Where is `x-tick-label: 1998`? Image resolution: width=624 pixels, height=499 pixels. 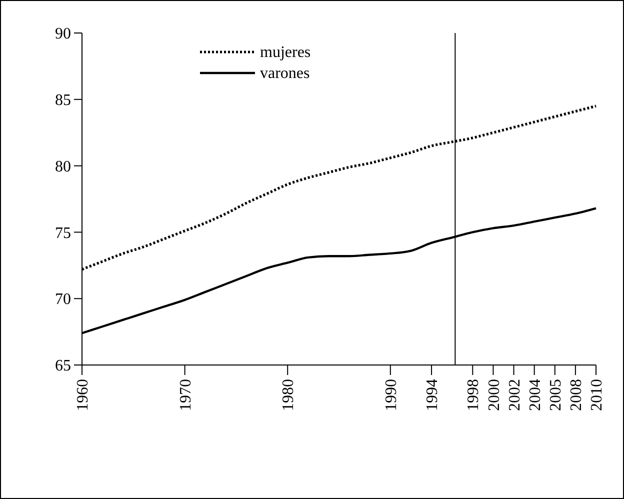
x-tick-label: 1998 is located at coordinates (473, 395).